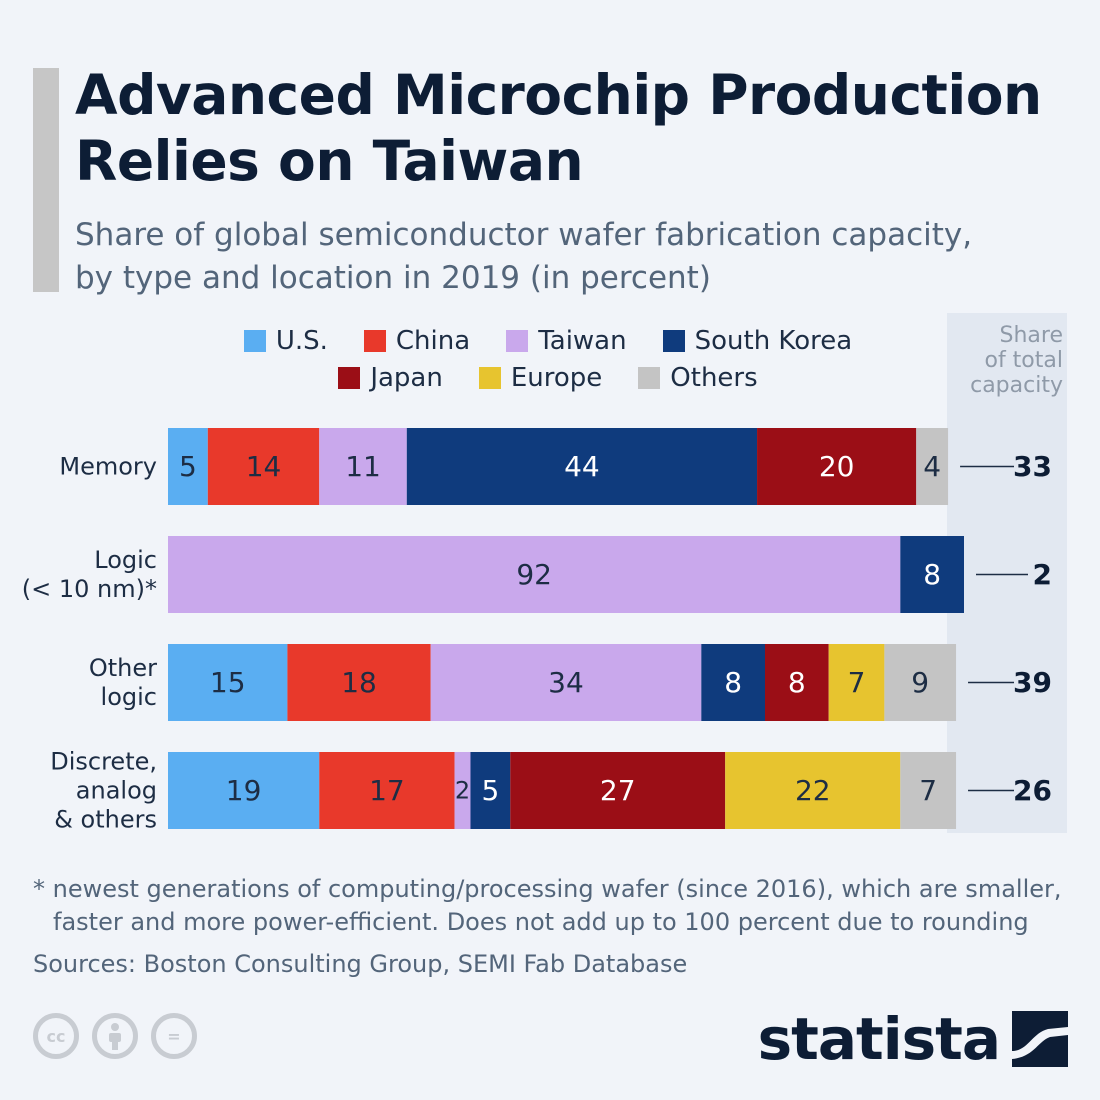 This screenshot has width=1100, height=1100. I want to click on legend-label-taiwan: Taiwan, so click(582, 340).